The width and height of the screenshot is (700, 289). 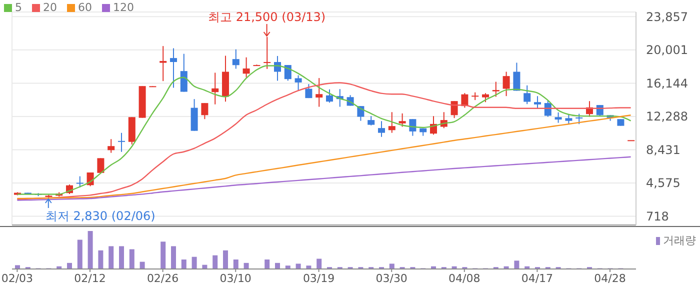 What do you see at coordinates (392, 278) in the screenshot?
I see `x-tick-label: 03/30` at bounding box center [392, 278].